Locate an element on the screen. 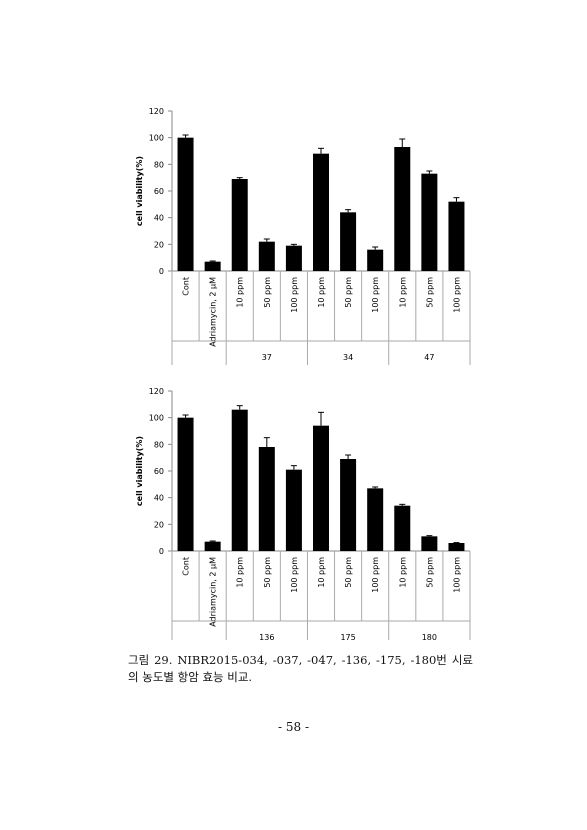 The height and width of the screenshot is (830, 587). page-number: - 58 - is located at coordinates (293, 727).